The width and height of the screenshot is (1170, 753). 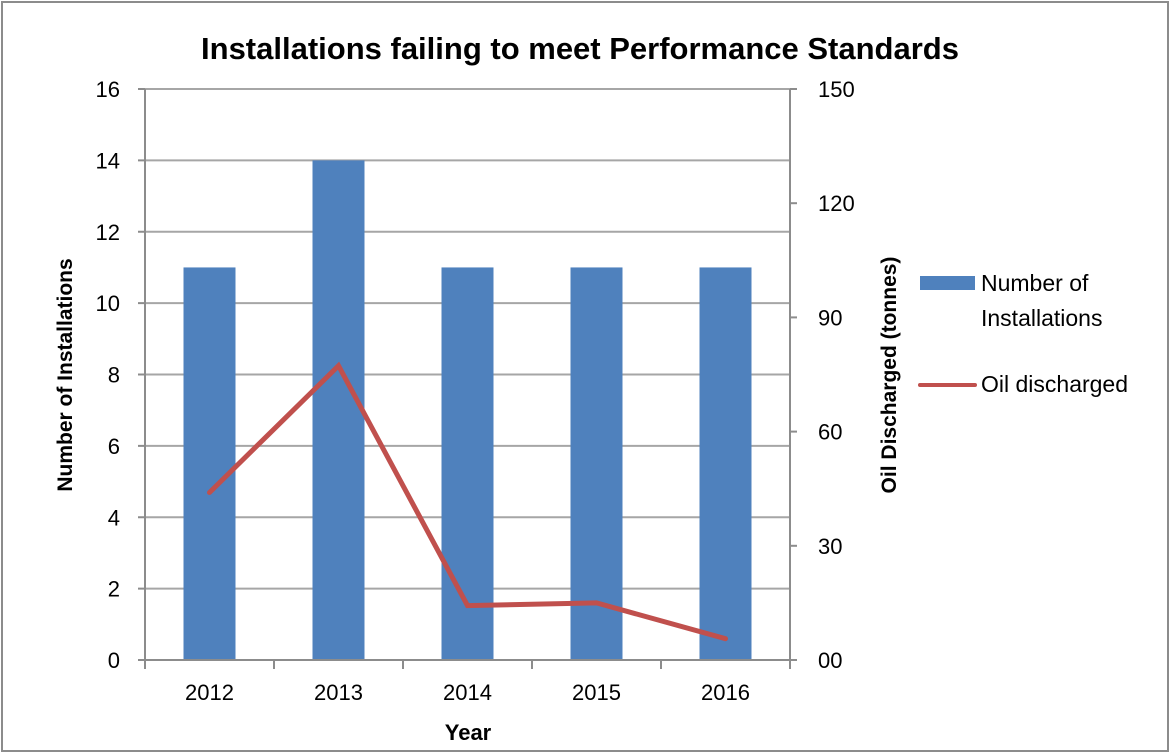 I want to click on legend-label-line: Oil discharged, so click(x=1054, y=384).